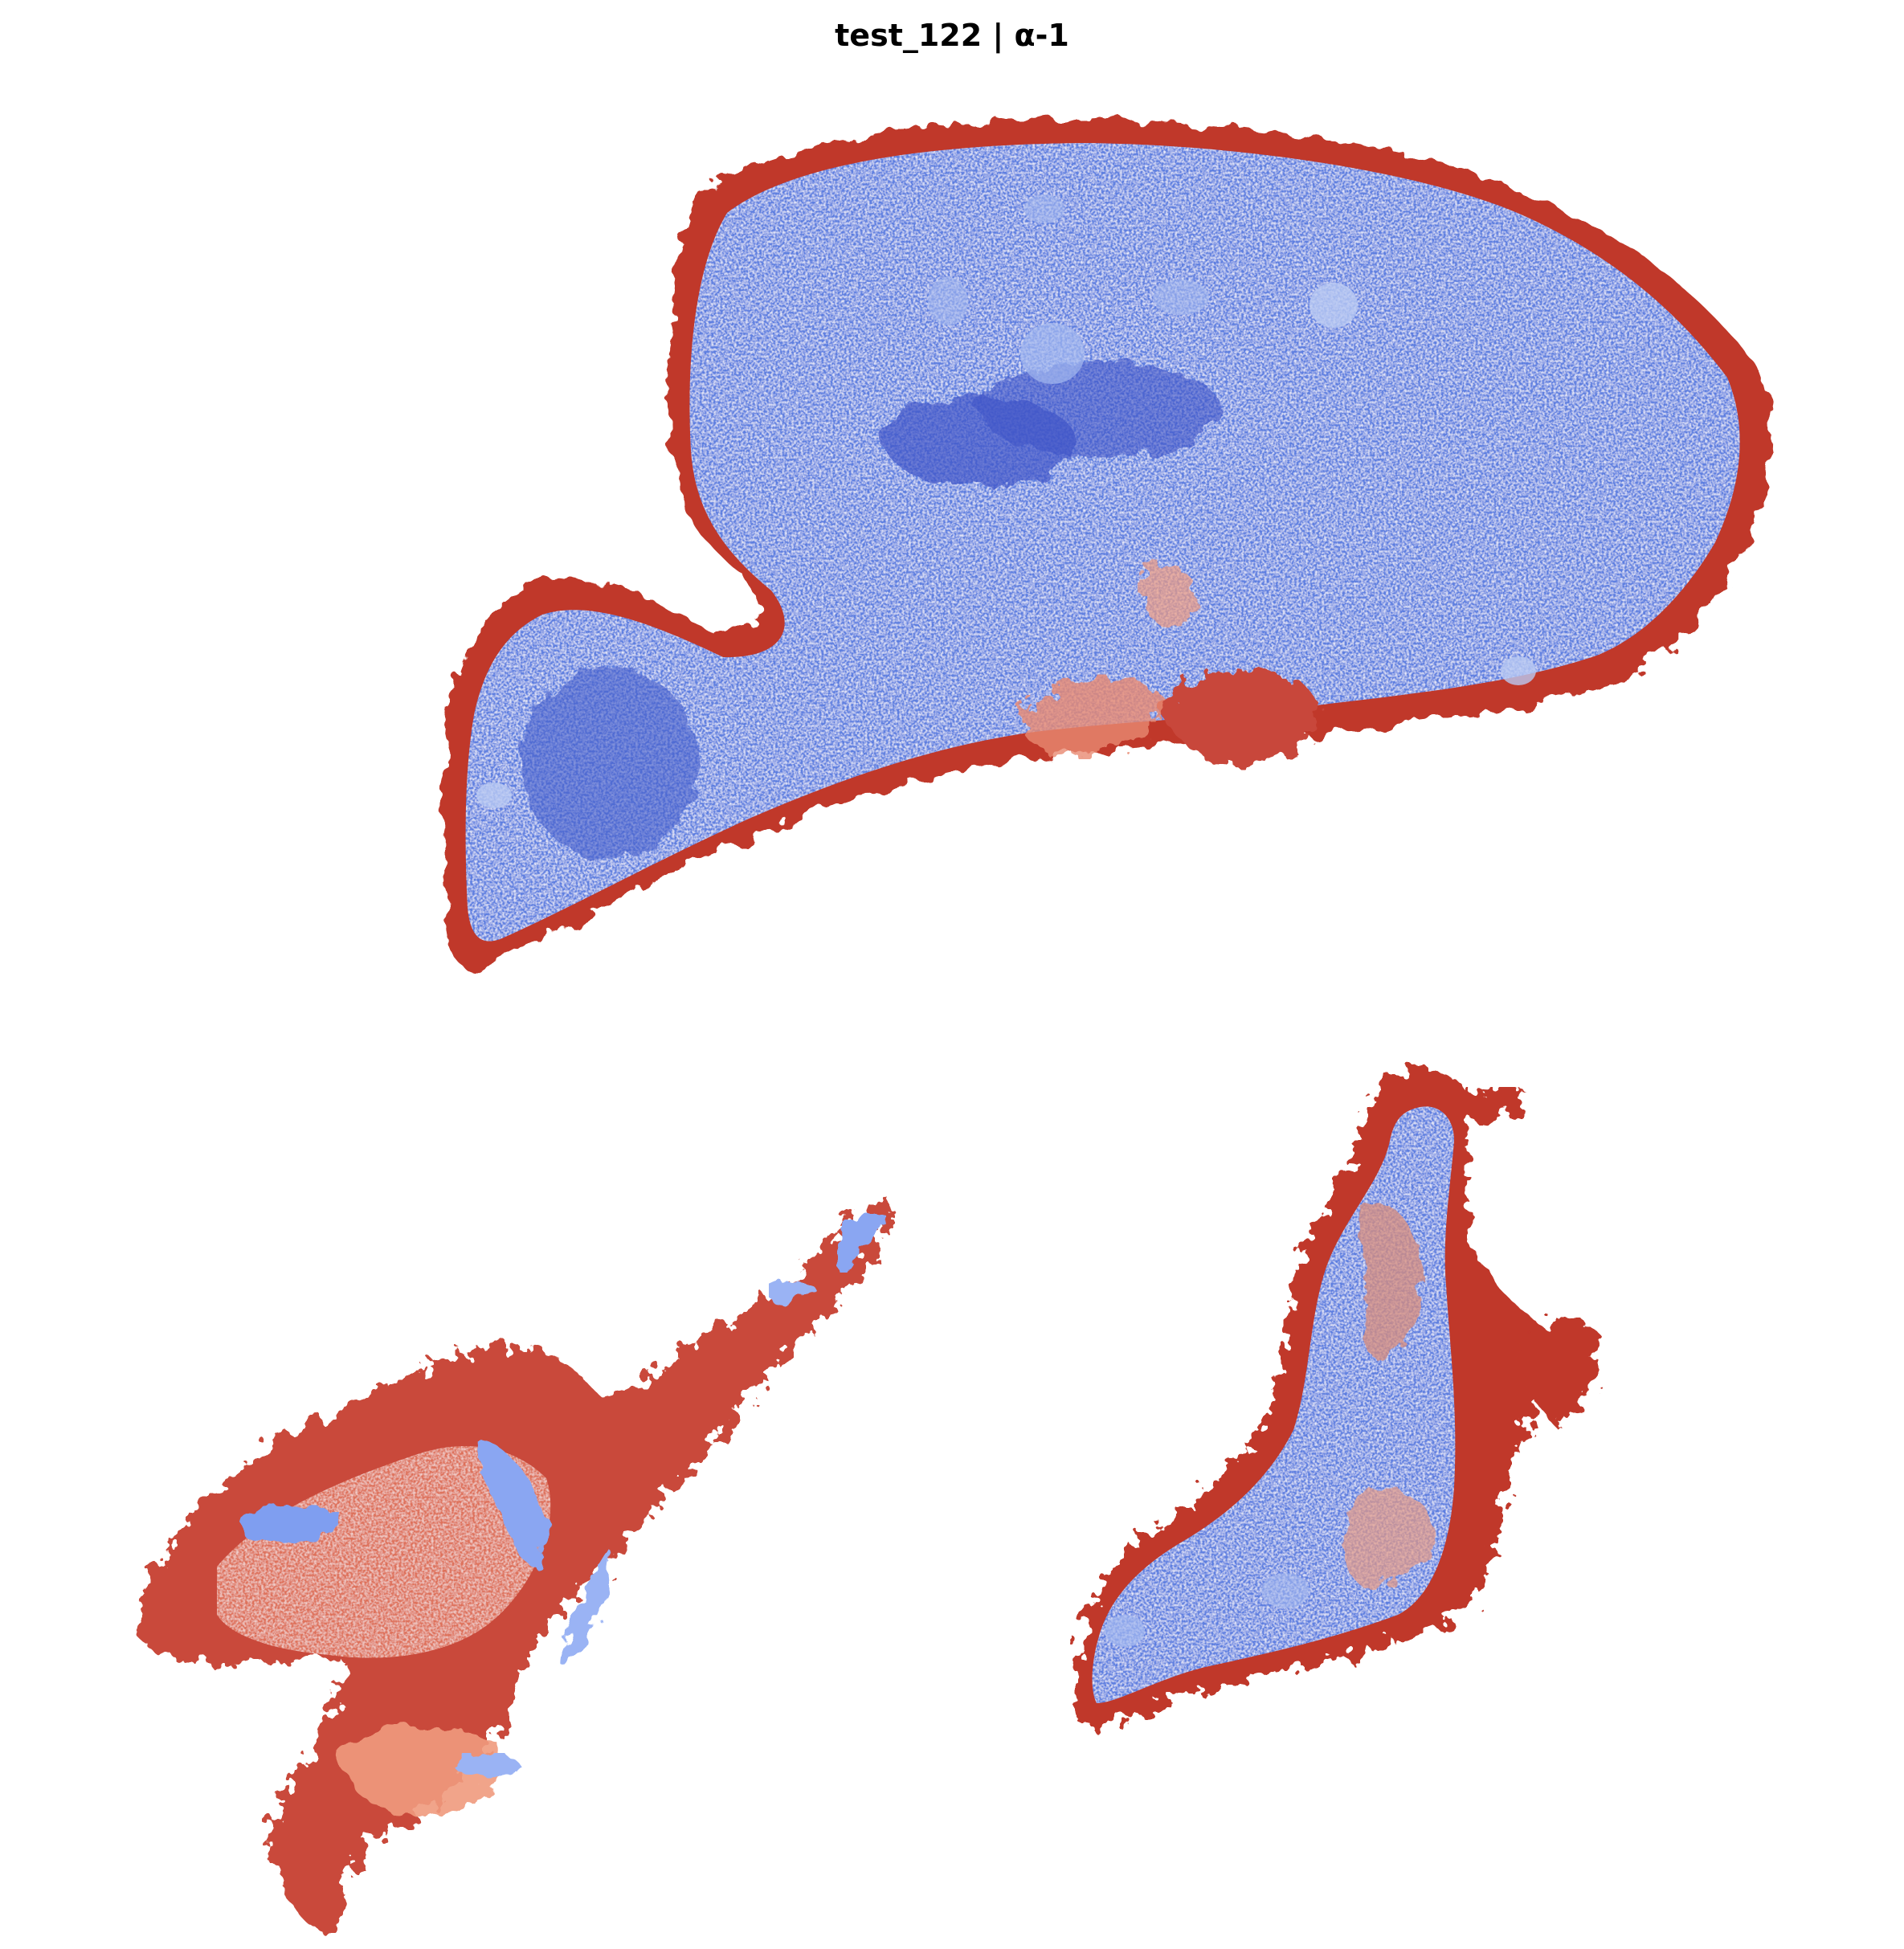 This screenshot has height=1949, width=1904. Describe the element at coordinates (1237, 717) in the screenshot. I see `upper-tissue-red-patch` at that location.